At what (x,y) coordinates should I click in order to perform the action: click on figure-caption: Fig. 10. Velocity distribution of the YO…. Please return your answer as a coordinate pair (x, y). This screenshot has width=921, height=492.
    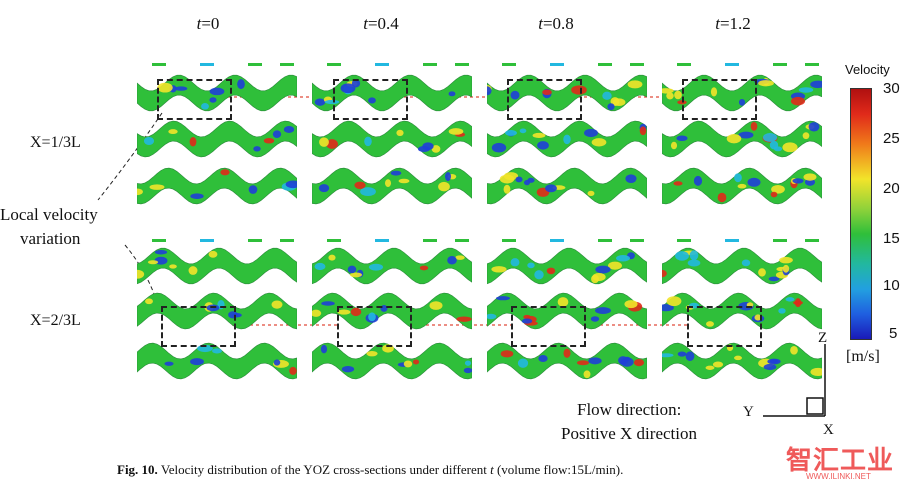
    Looking at the image, I should click on (370, 470).